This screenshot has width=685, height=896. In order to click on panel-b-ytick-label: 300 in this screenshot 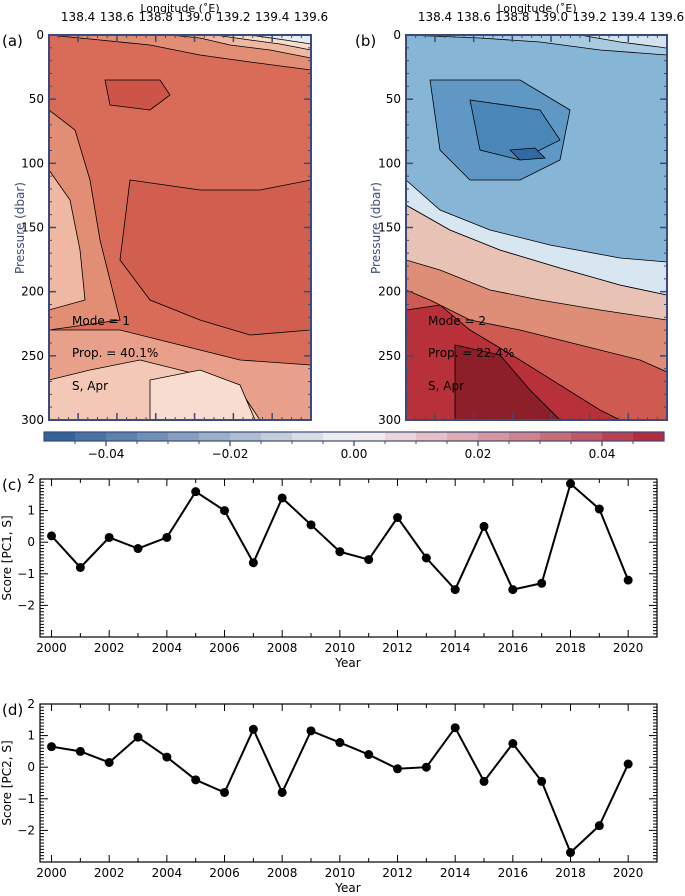, I will do `click(389, 420)`.